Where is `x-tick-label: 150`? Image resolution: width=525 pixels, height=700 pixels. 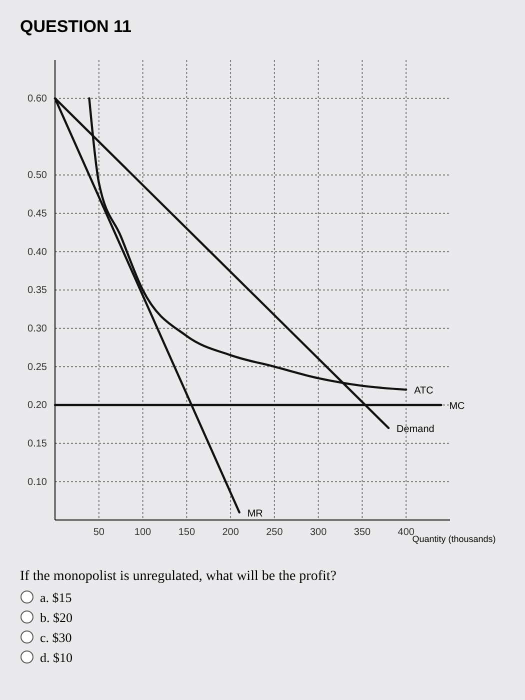 x-tick-label: 150 is located at coordinates (187, 532).